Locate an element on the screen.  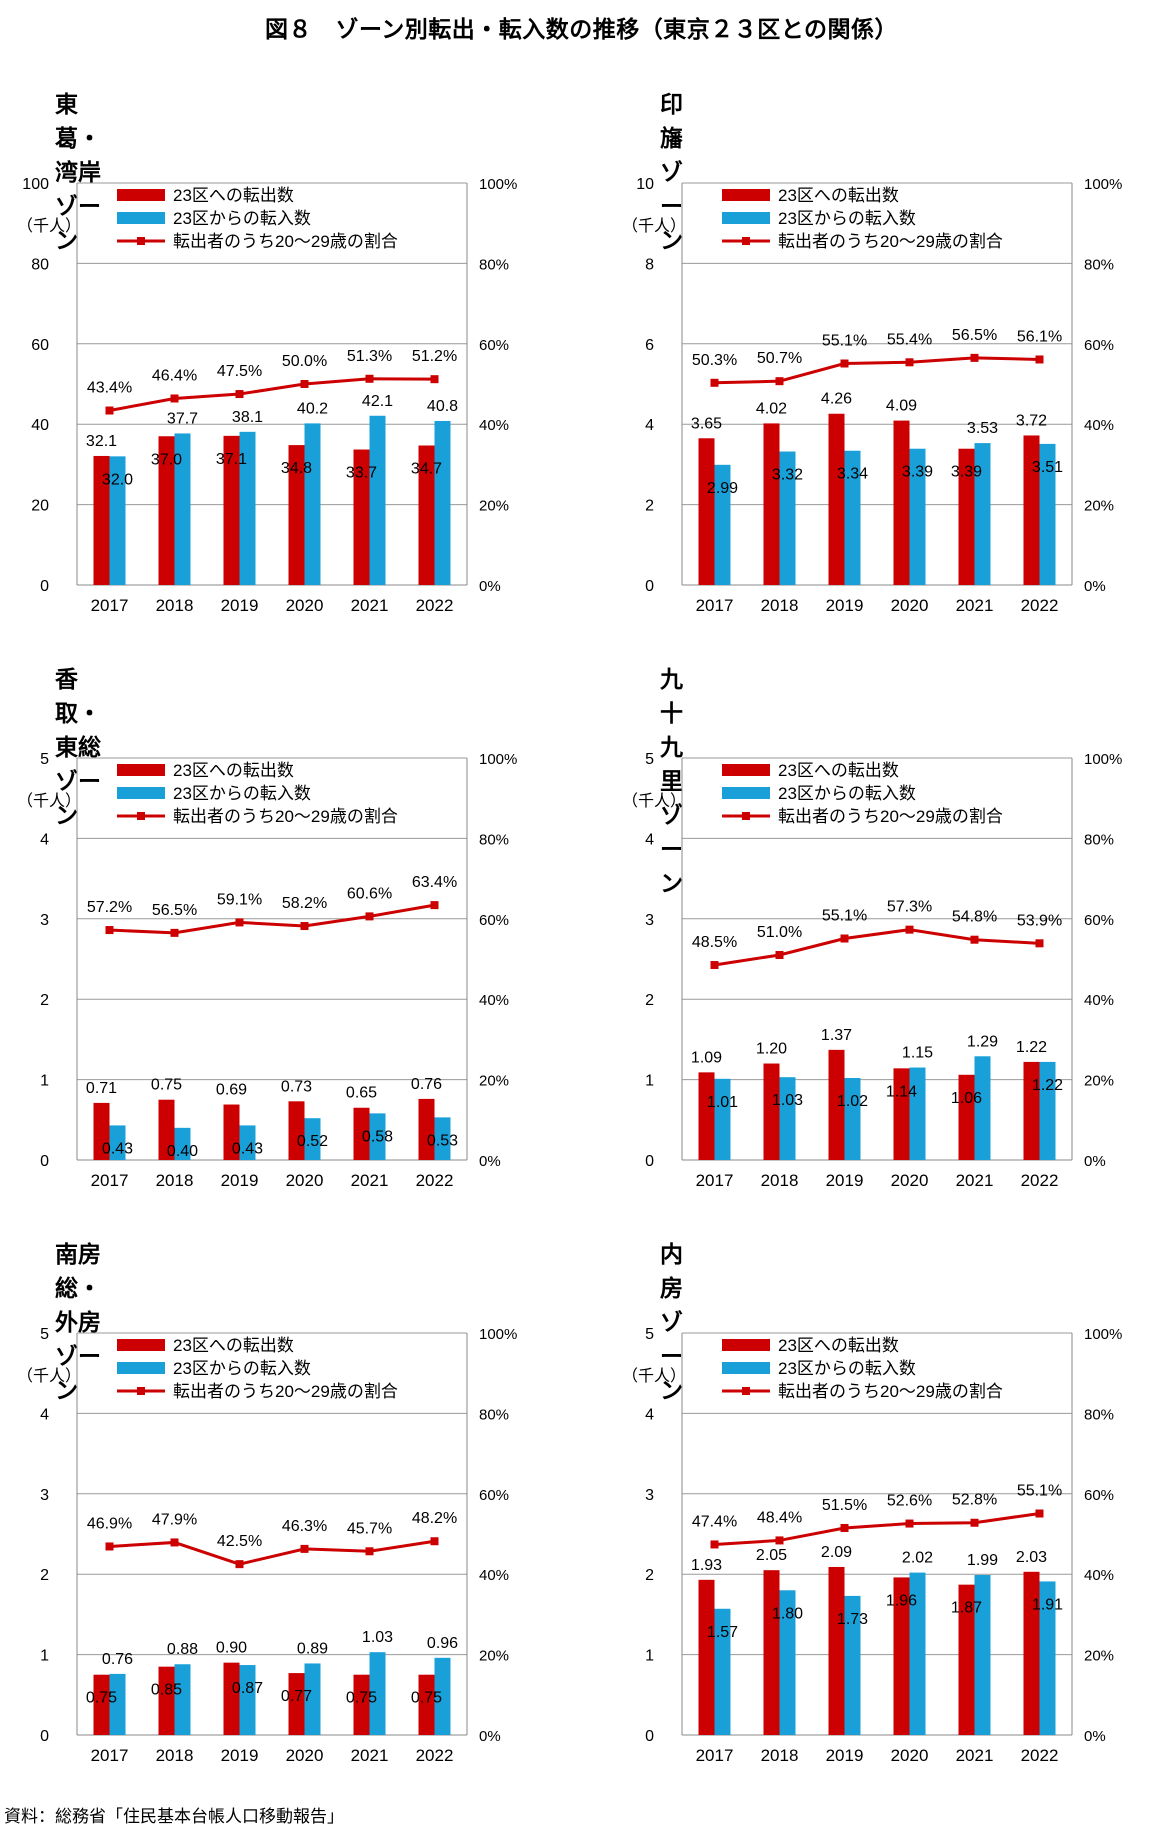
data-label-share: 46.3% is located at coordinates (304, 1526).